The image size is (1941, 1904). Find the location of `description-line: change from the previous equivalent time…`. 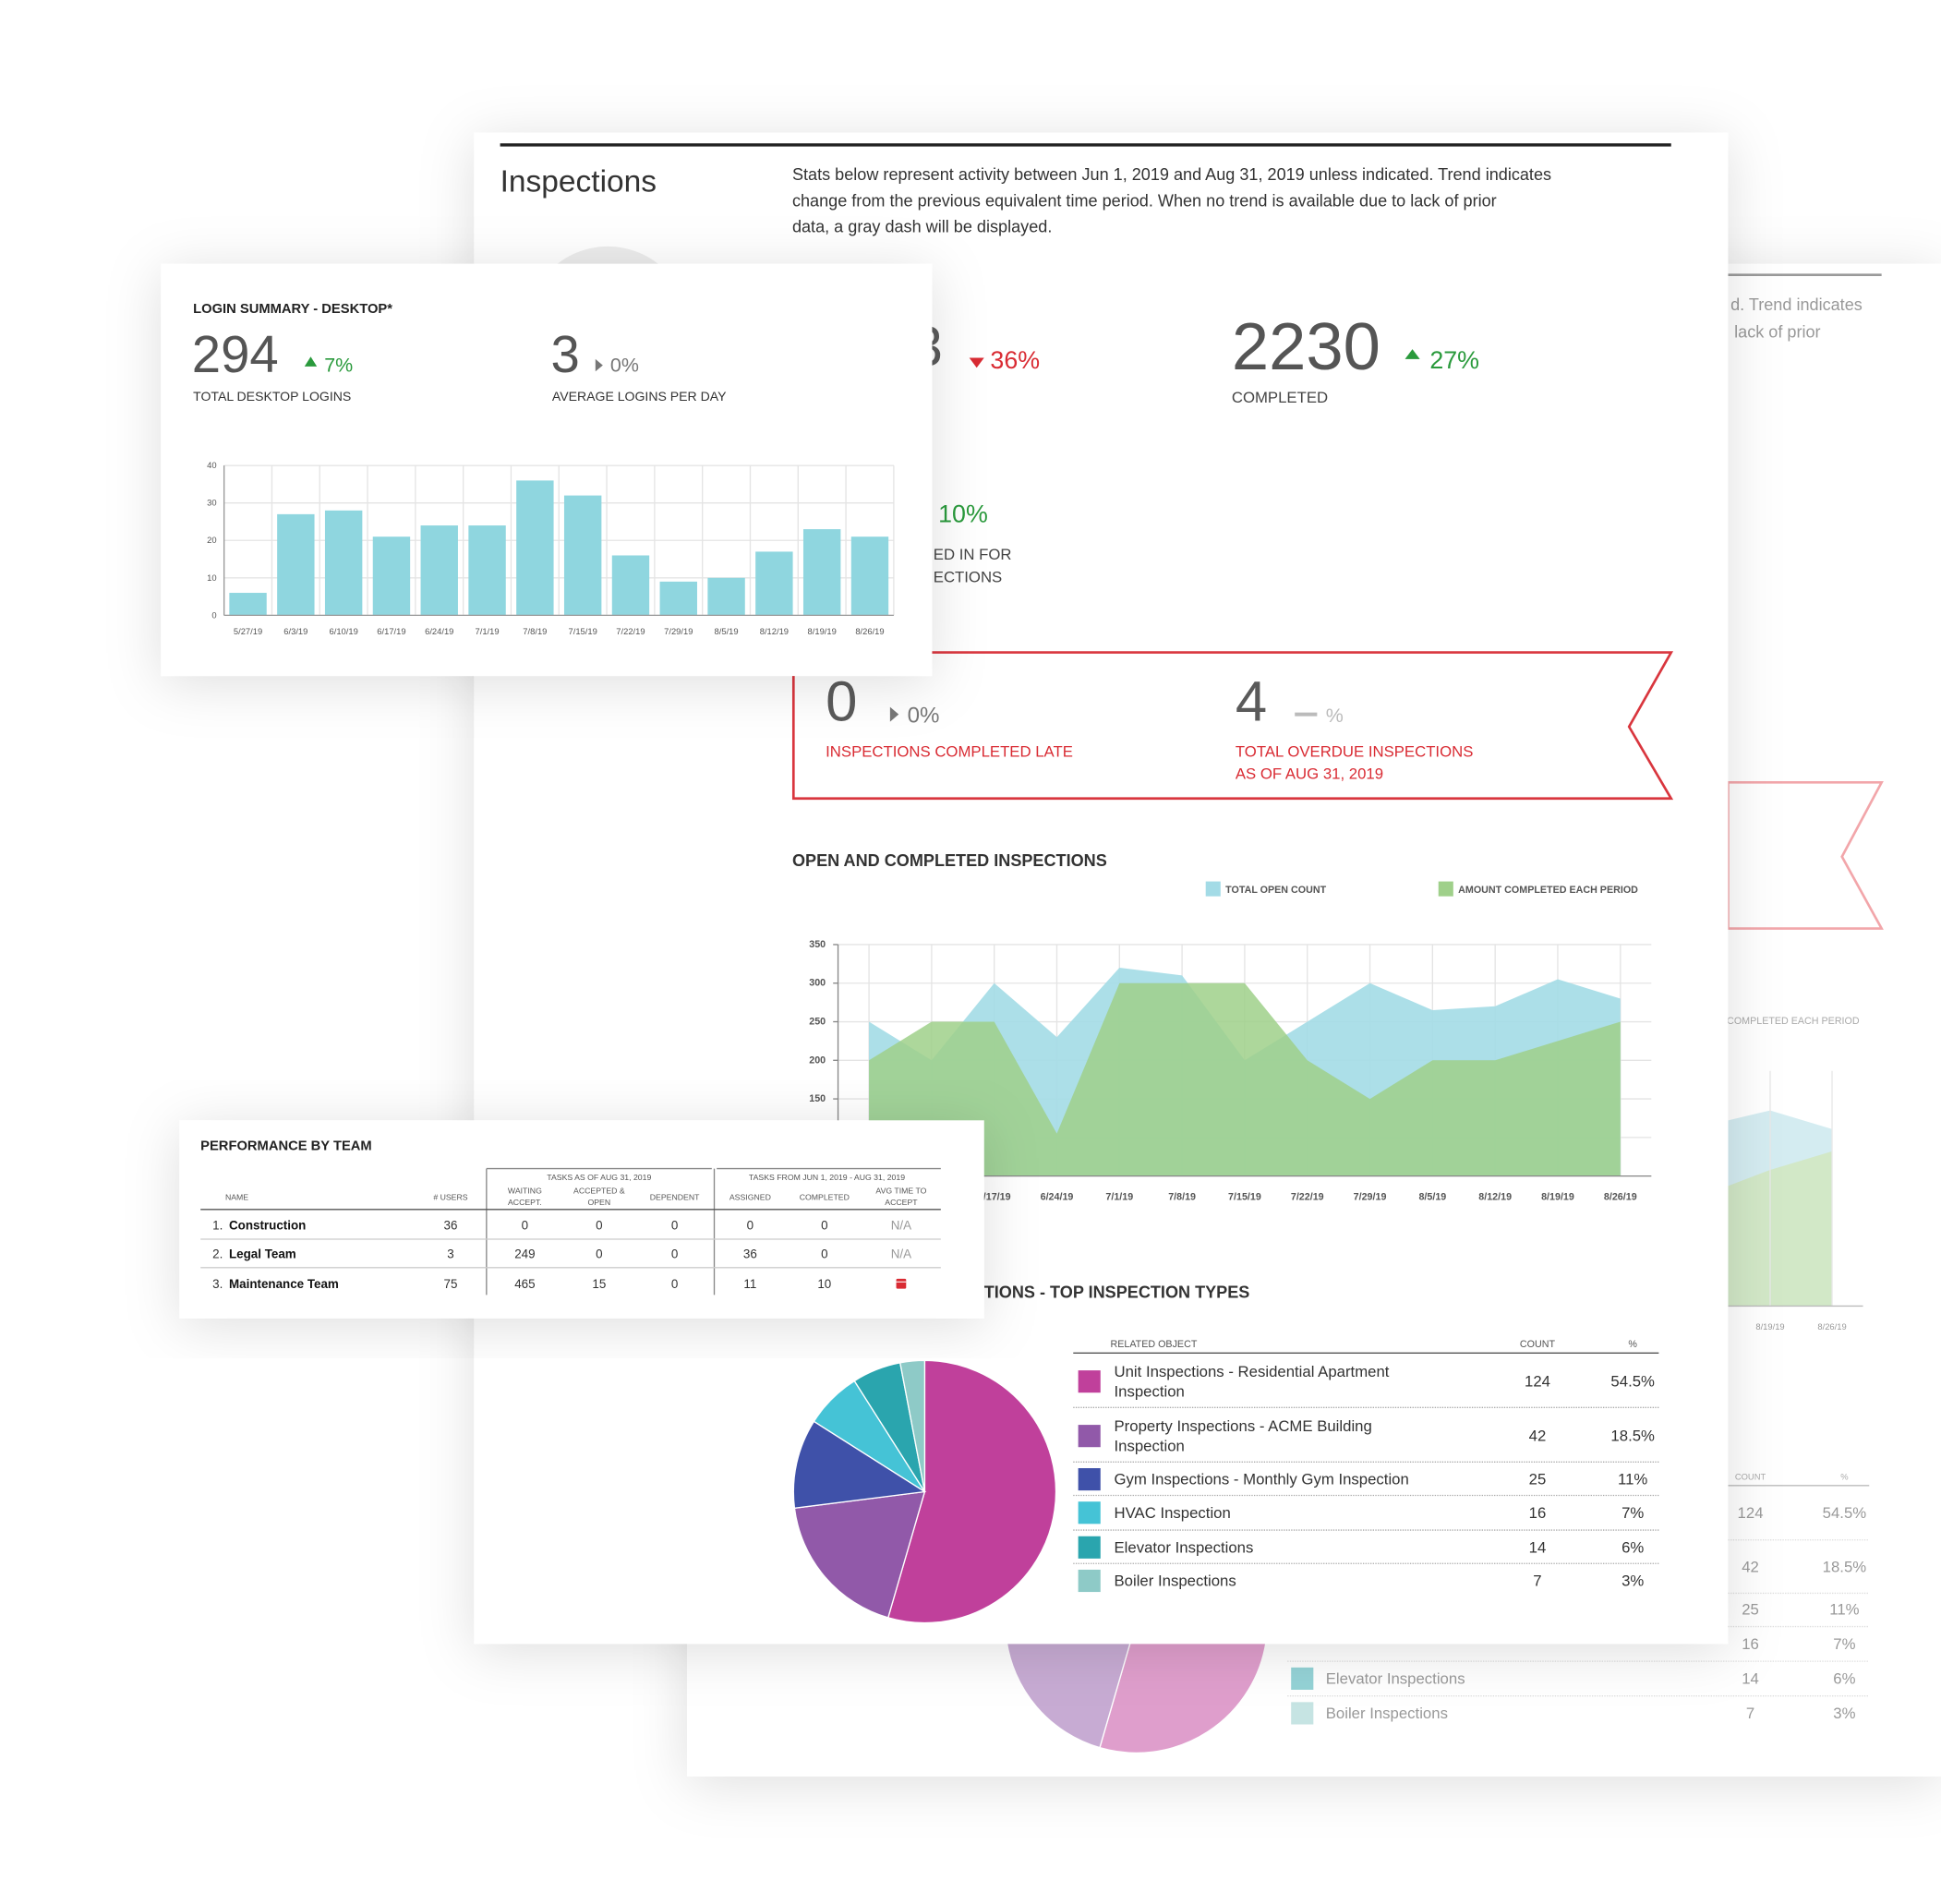

description-line: change from the previous equivalent time… is located at coordinates (1144, 200).